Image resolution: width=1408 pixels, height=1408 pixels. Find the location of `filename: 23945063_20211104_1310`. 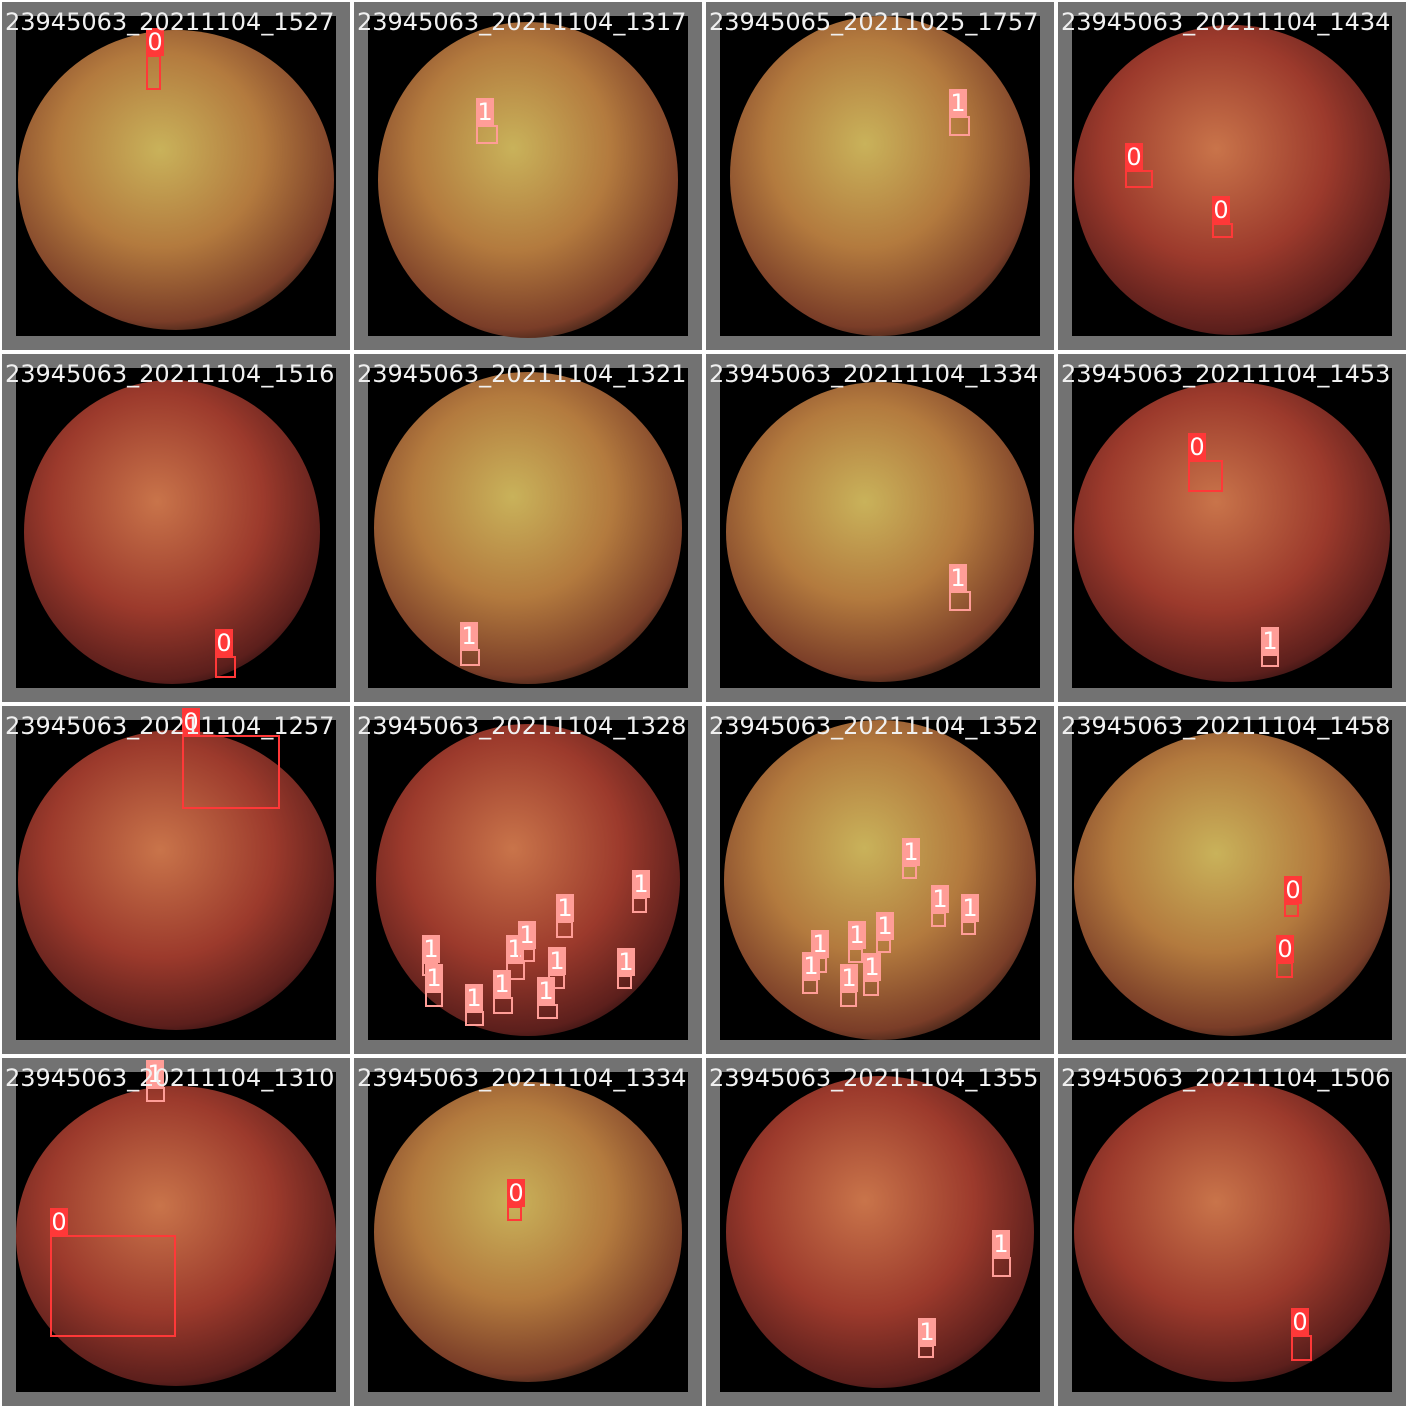

filename: 23945063_20211104_1310 is located at coordinates (169, 1078).